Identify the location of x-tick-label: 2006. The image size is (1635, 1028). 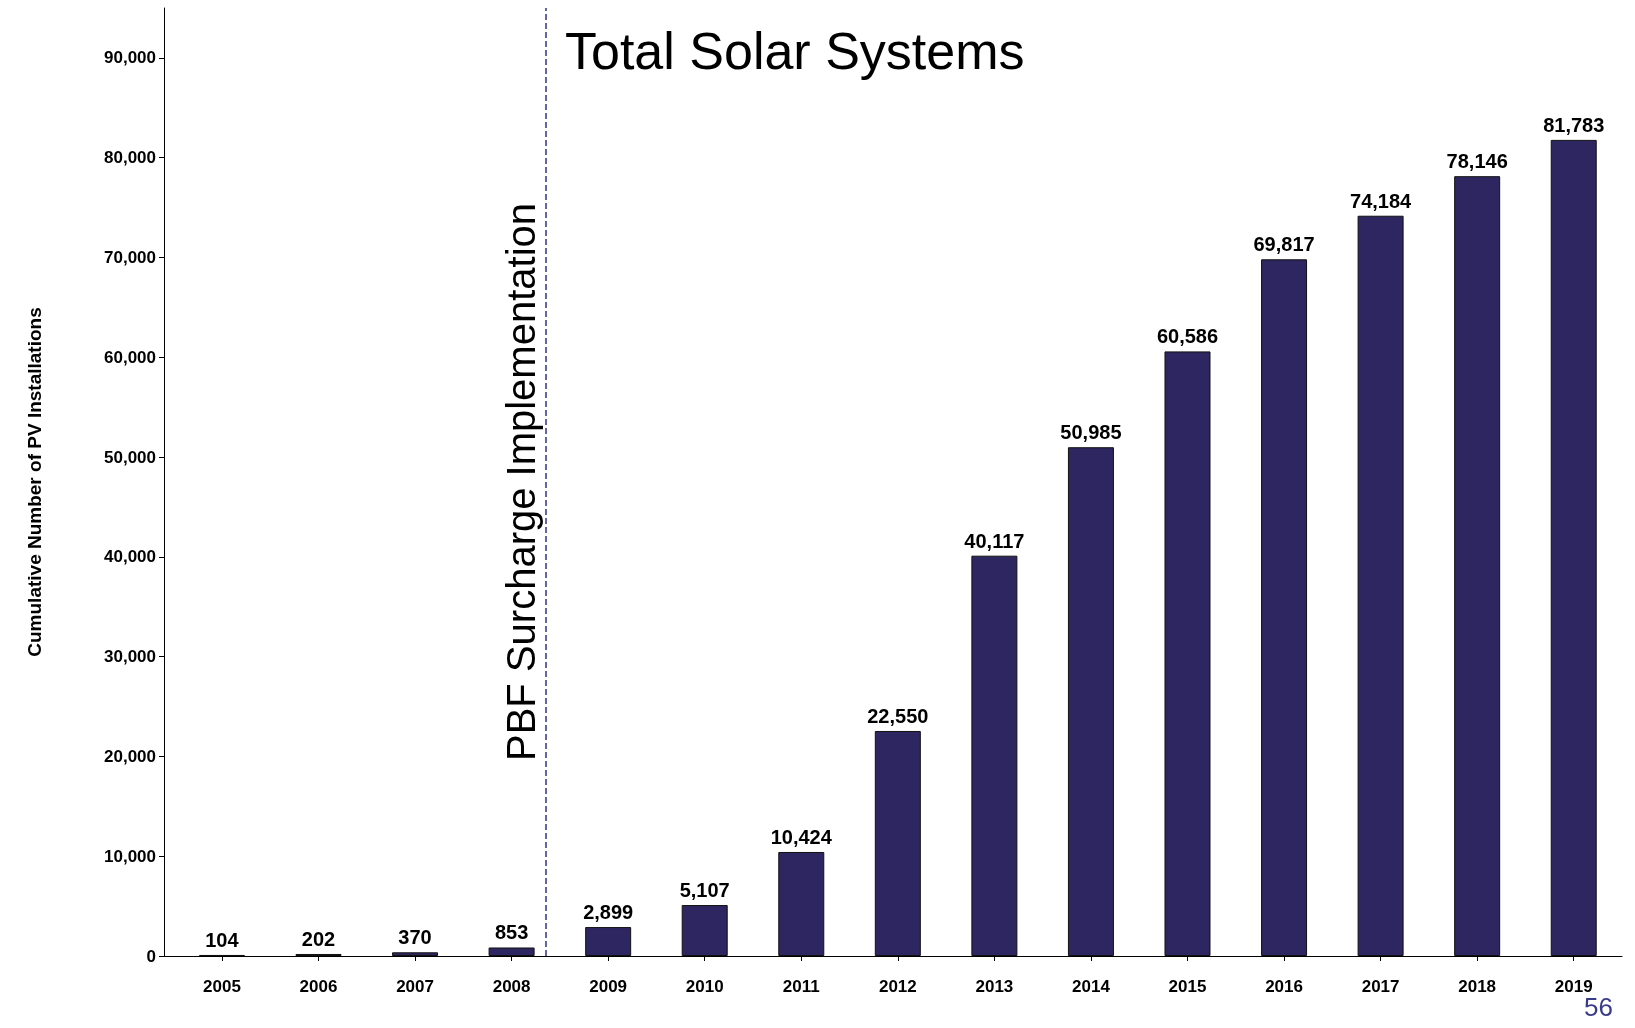
(318, 986).